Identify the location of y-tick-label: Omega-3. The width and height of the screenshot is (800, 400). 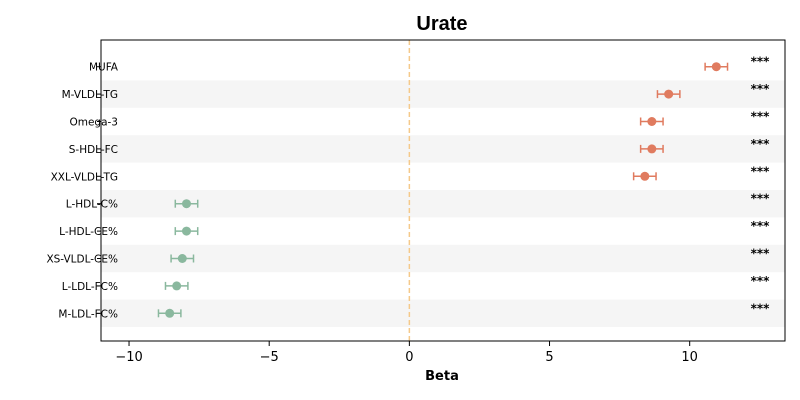
(93, 123).